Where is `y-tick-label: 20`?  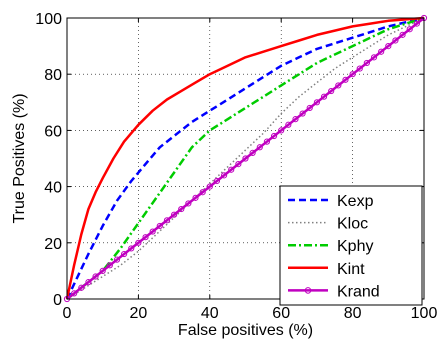 y-tick-label: 20 is located at coordinates (53, 244).